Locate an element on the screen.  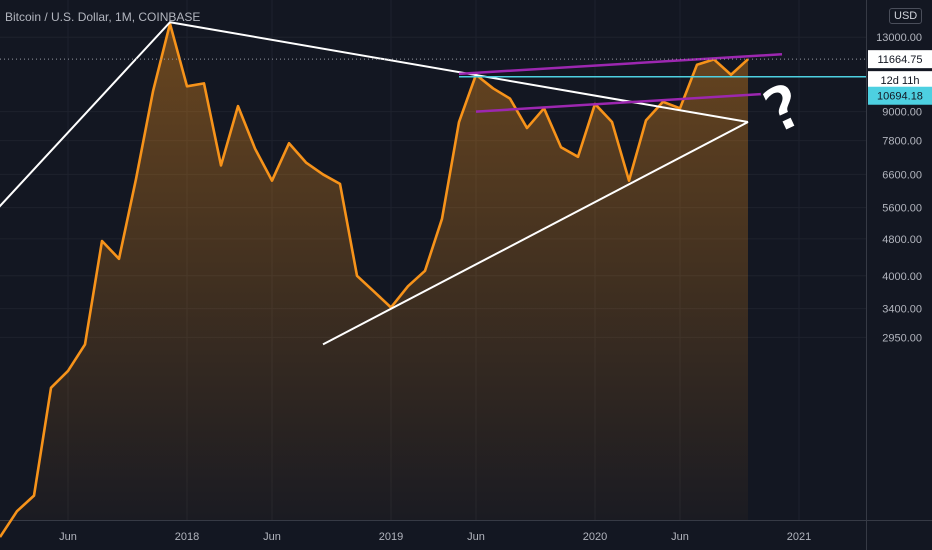
y-tick-label: 2950.00 is located at coordinates (902, 338).